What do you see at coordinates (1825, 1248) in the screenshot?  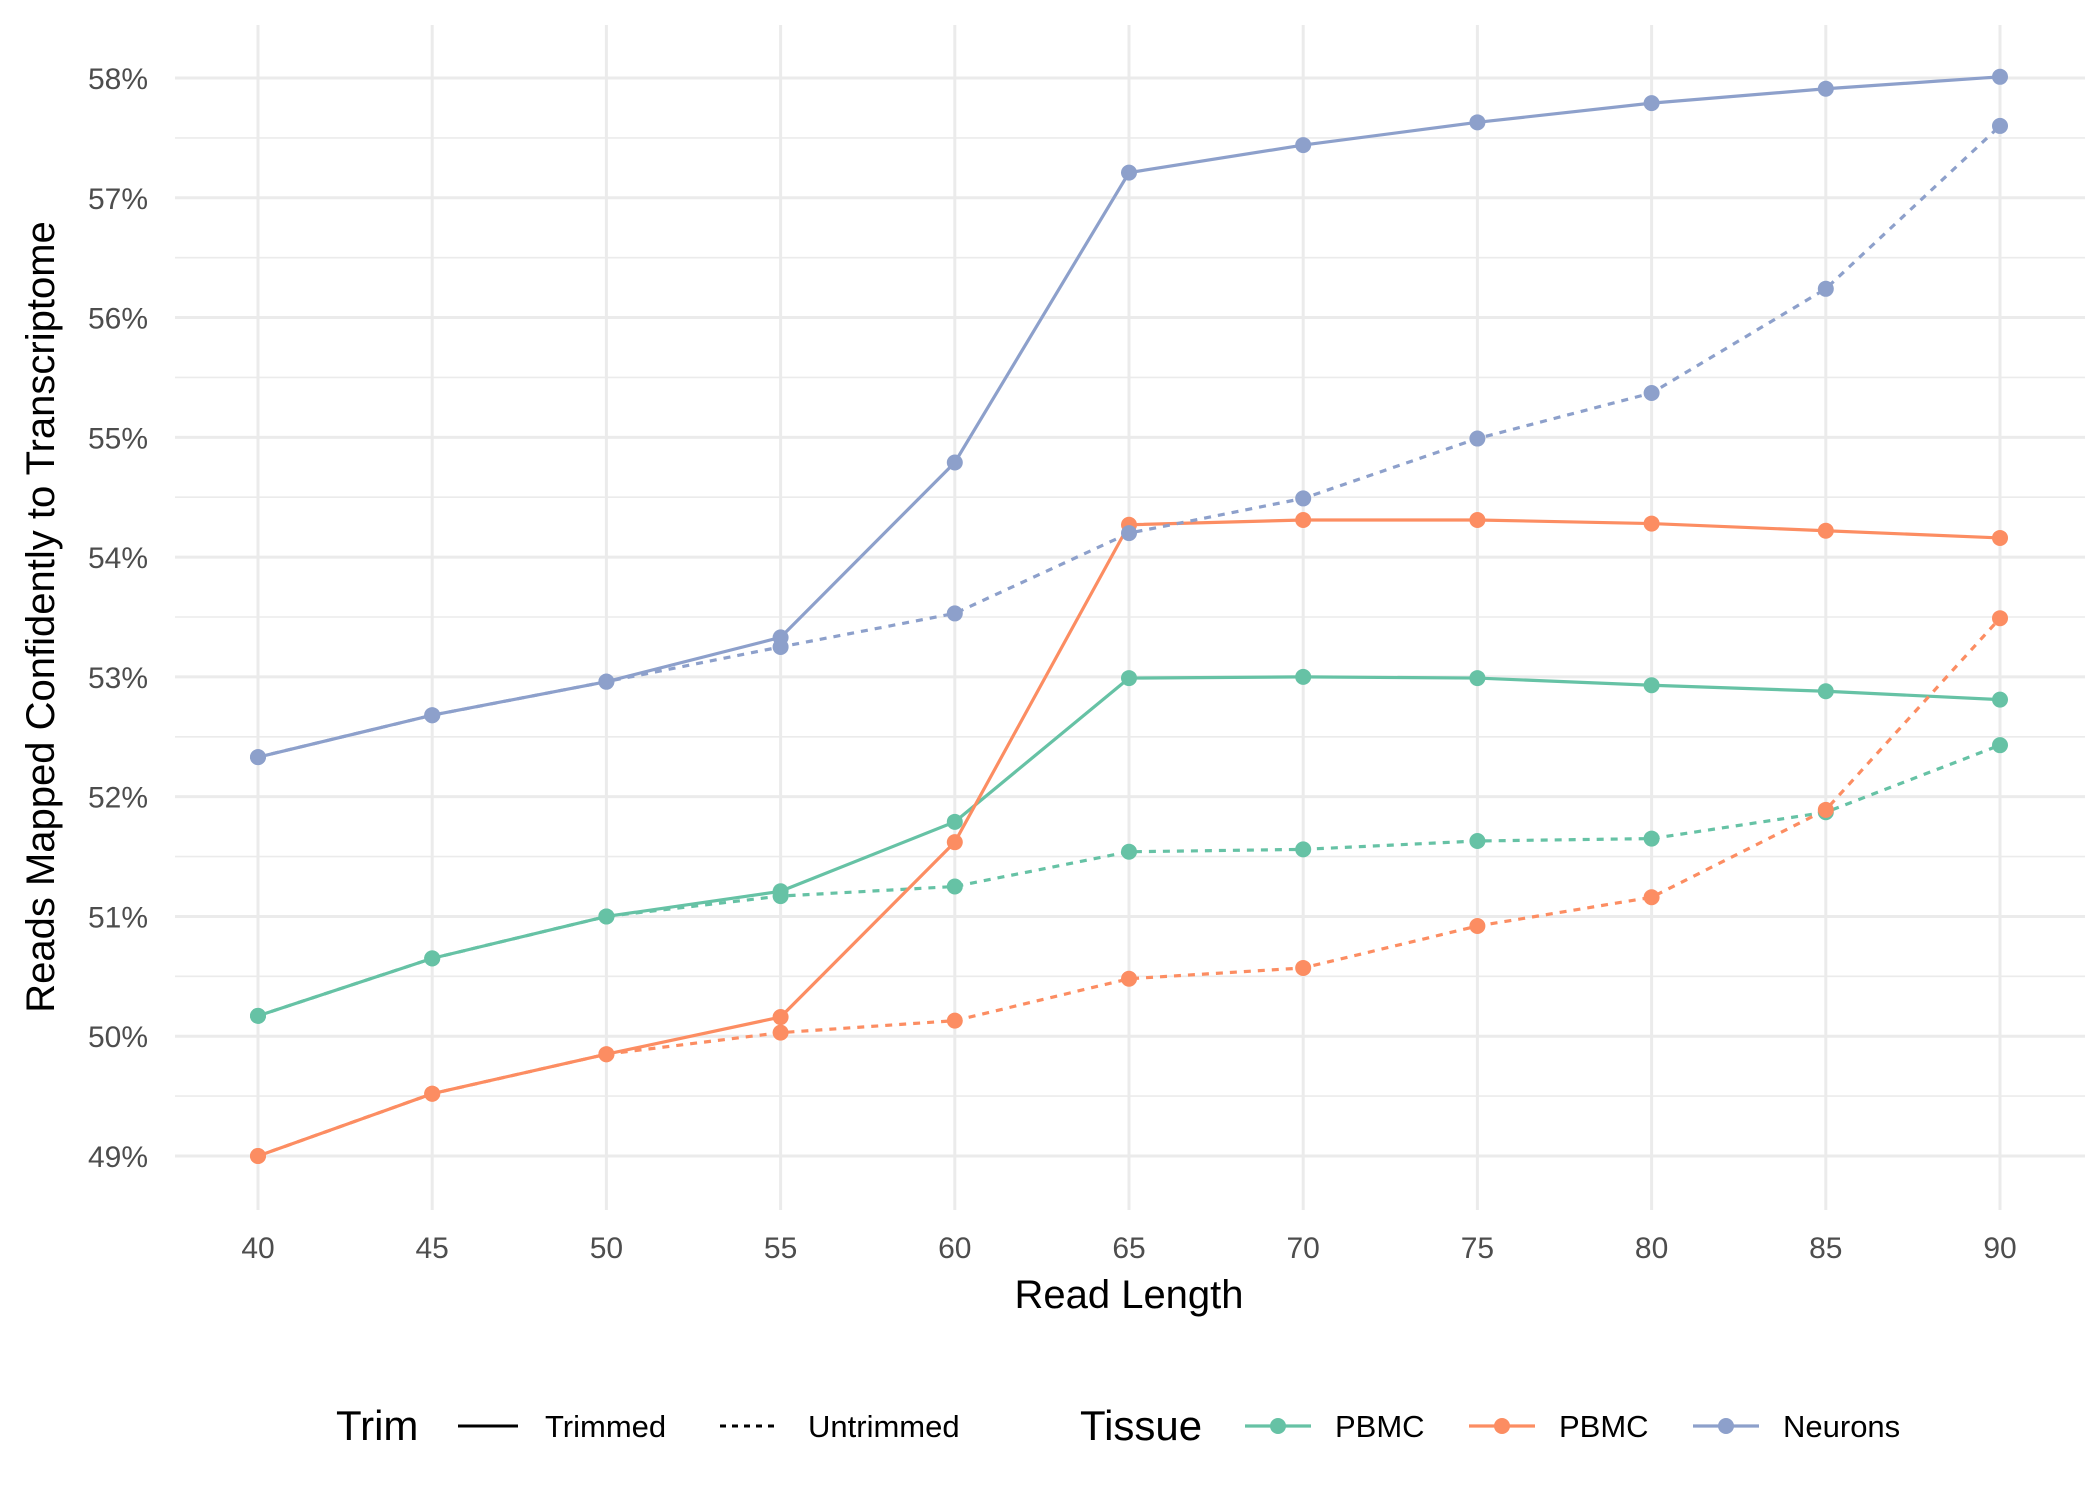 I see `x-tick-label: 85` at bounding box center [1825, 1248].